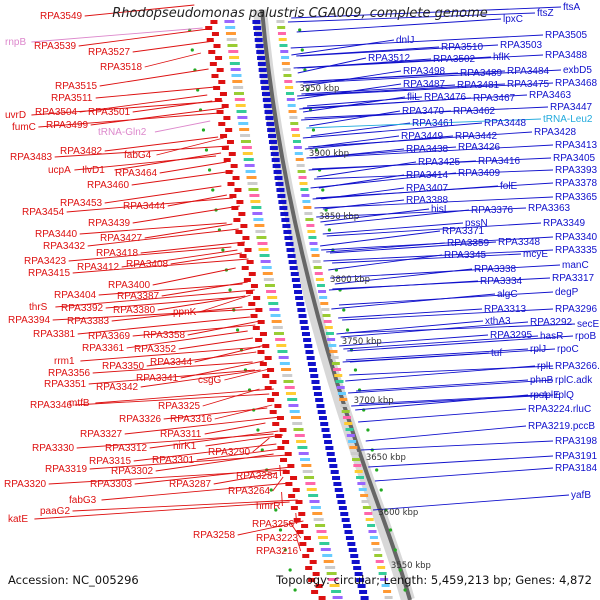 This screenshot has width=600, height=600. I want to click on right-gene-label: RPA3489, so click(481, 73).